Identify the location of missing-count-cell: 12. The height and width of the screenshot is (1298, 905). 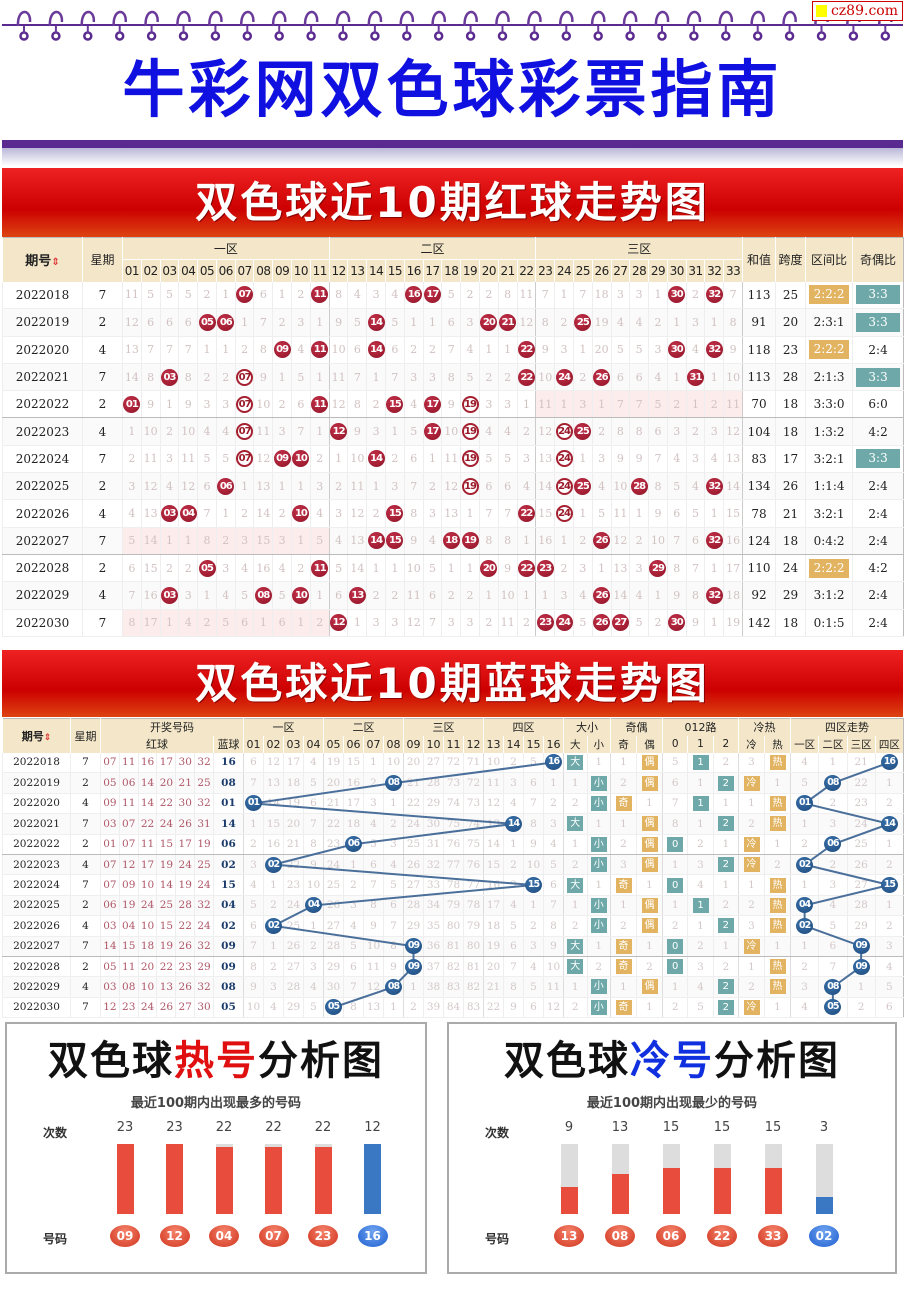
(188, 486).